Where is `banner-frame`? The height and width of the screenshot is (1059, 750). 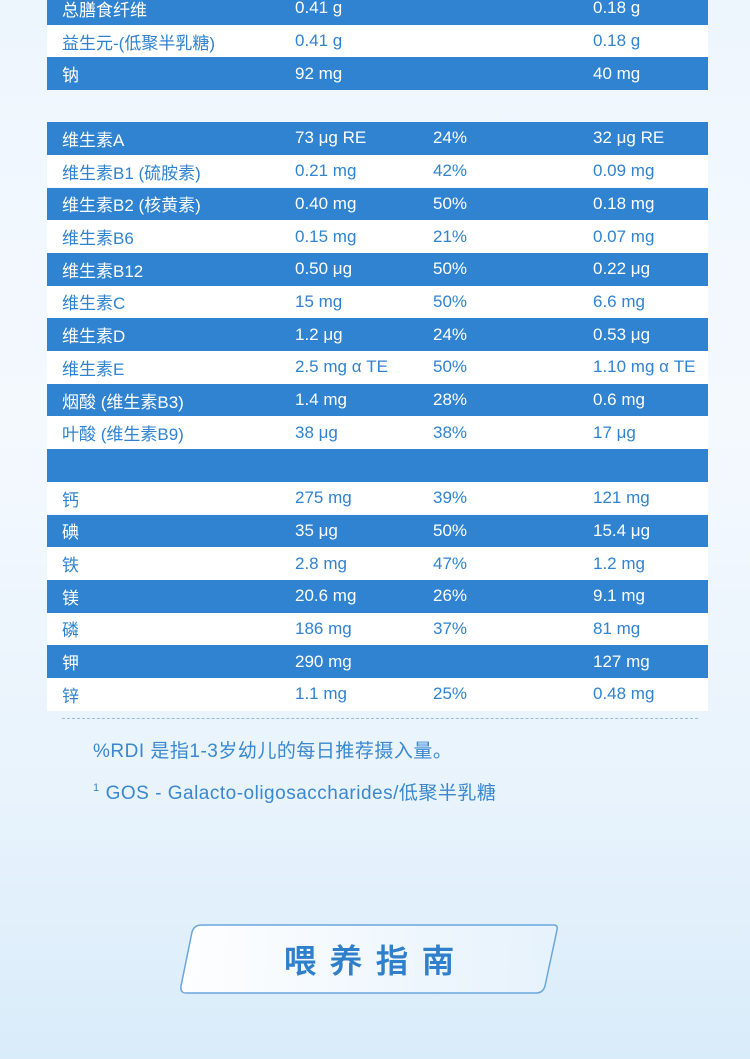 banner-frame is located at coordinates (369, 959).